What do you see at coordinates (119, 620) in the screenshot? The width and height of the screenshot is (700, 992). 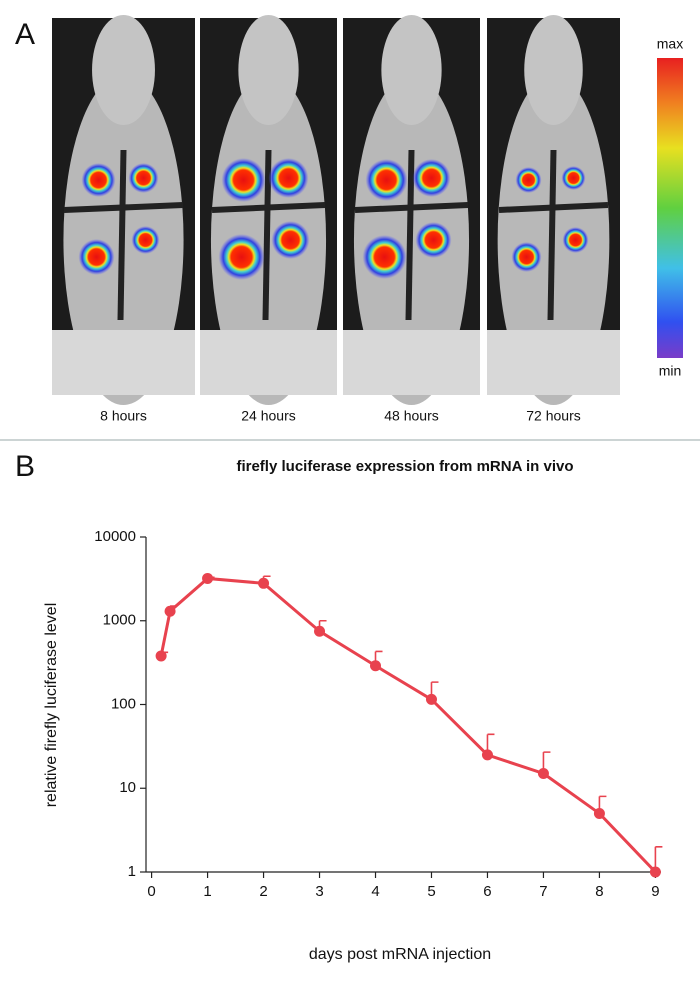 I see `y-tick-label: 1000` at bounding box center [119, 620].